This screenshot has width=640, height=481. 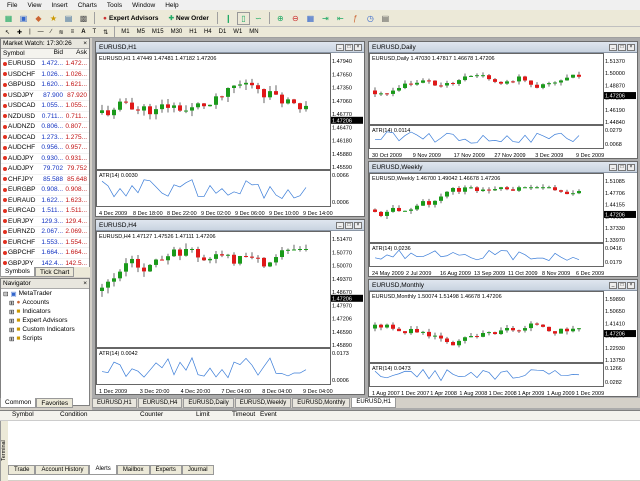 I want to click on tab-trade: Trade, so click(x=22, y=470).